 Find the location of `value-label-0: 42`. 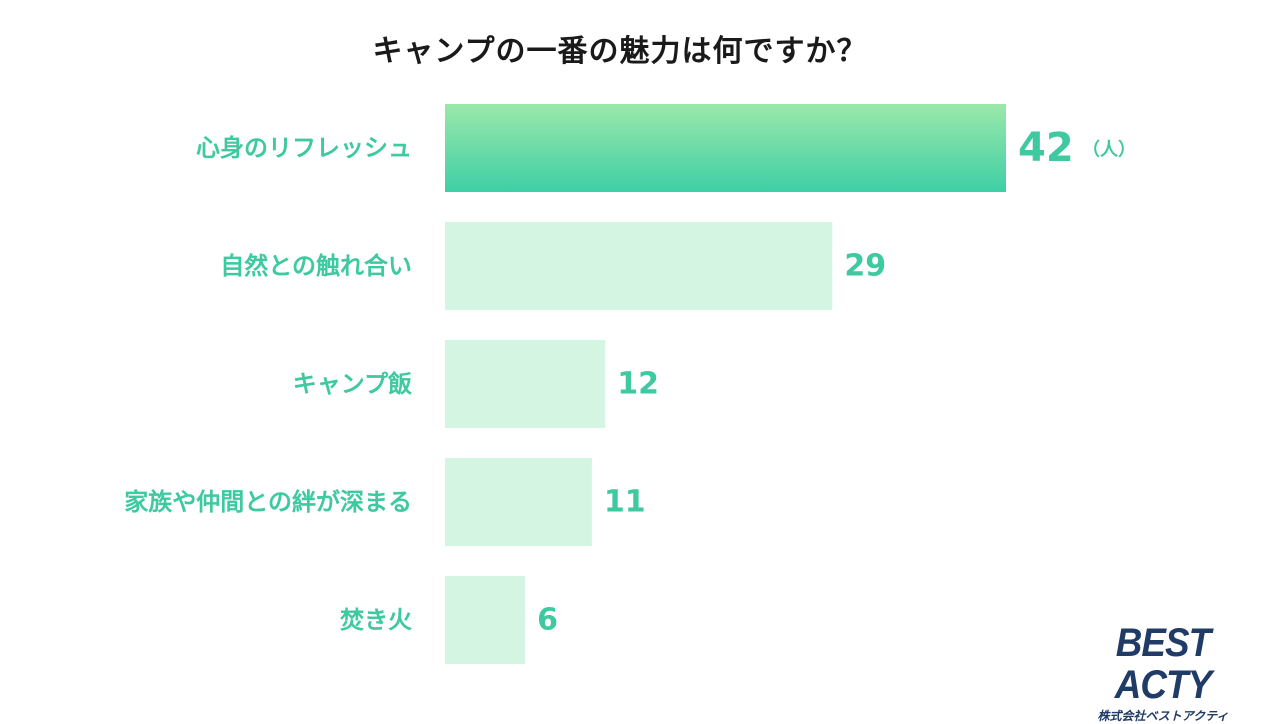

value-label-0: 42 is located at coordinates (1046, 148).